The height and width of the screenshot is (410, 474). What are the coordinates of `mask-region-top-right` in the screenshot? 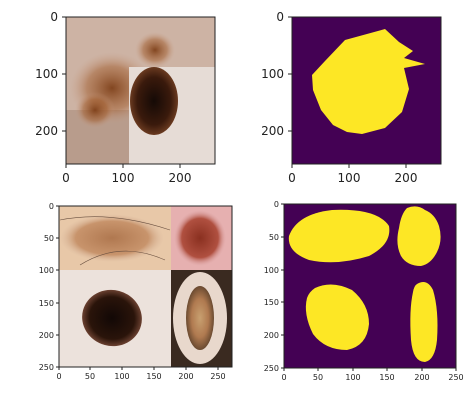 It's located at (419, 236).